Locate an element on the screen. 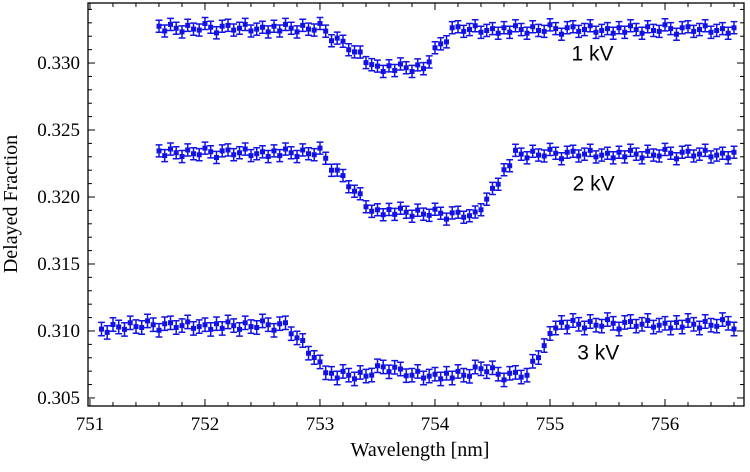  x-tick-label: 752 is located at coordinates (205, 424).